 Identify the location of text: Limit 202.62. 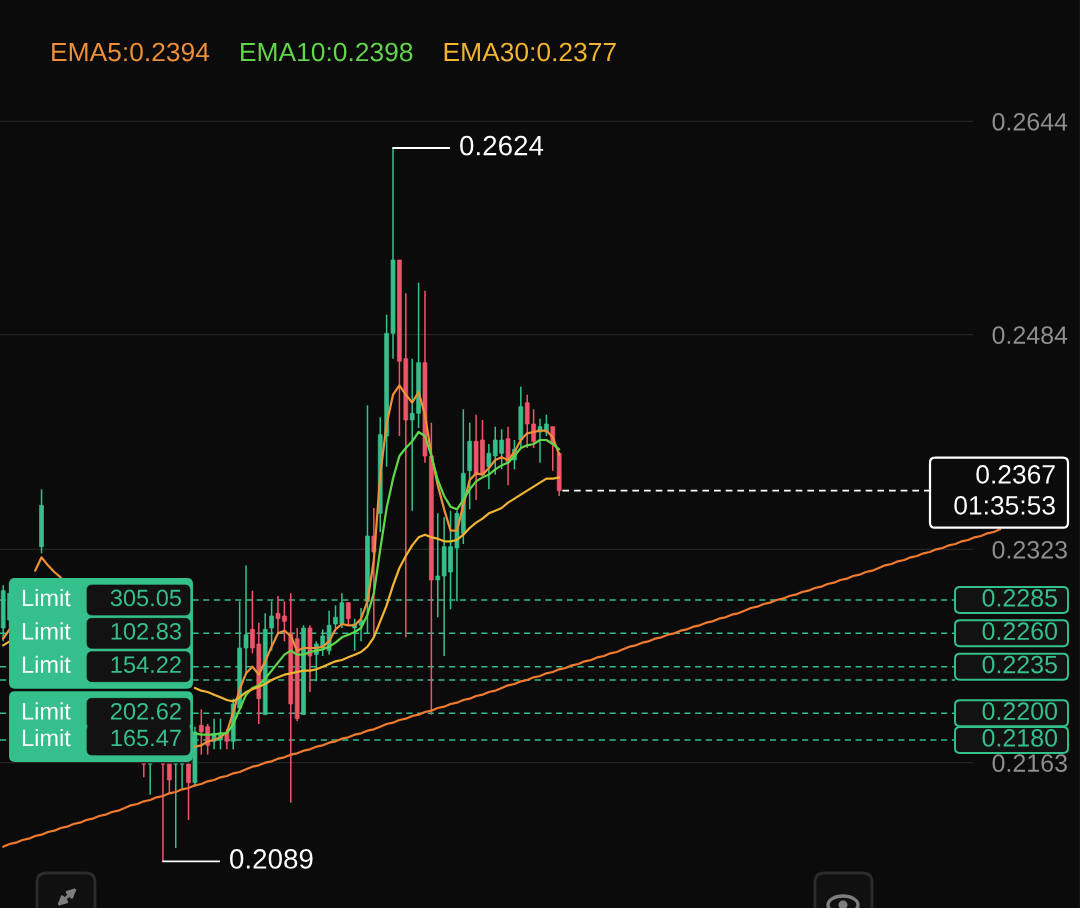
(101, 711).